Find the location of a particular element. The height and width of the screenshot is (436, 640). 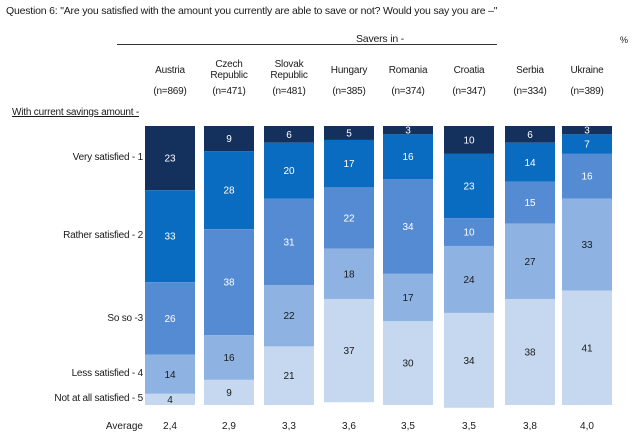

series-label: Less satisfied - 4 is located at coordinates (107, 374).